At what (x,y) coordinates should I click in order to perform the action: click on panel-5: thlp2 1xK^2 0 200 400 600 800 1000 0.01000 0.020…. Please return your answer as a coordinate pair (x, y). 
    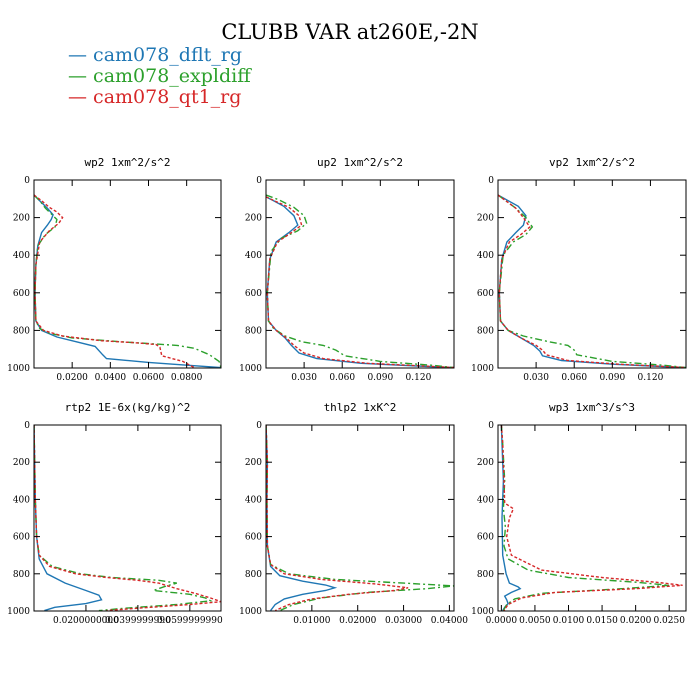
    Looking at the image, I should click on (353, 513).